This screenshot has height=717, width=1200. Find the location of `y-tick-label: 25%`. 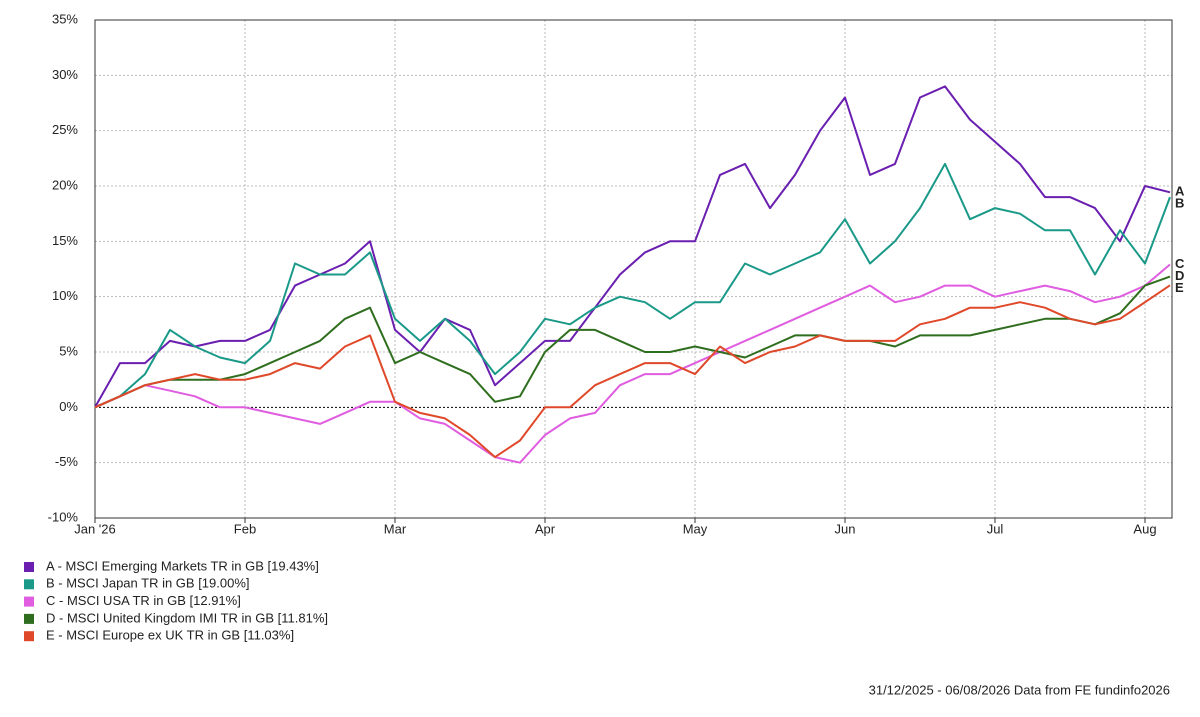

y-tick-label: 25% is located at coordinates (65, 129).